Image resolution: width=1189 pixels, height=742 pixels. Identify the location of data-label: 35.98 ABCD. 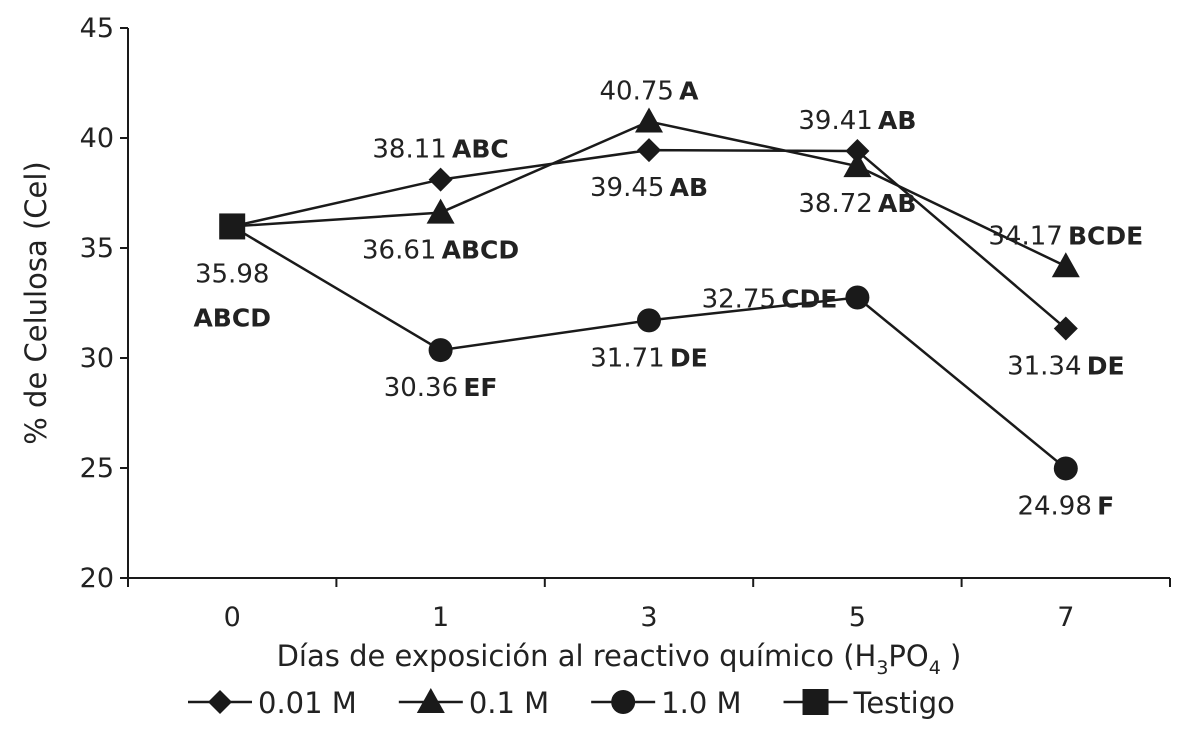
(232, 295).